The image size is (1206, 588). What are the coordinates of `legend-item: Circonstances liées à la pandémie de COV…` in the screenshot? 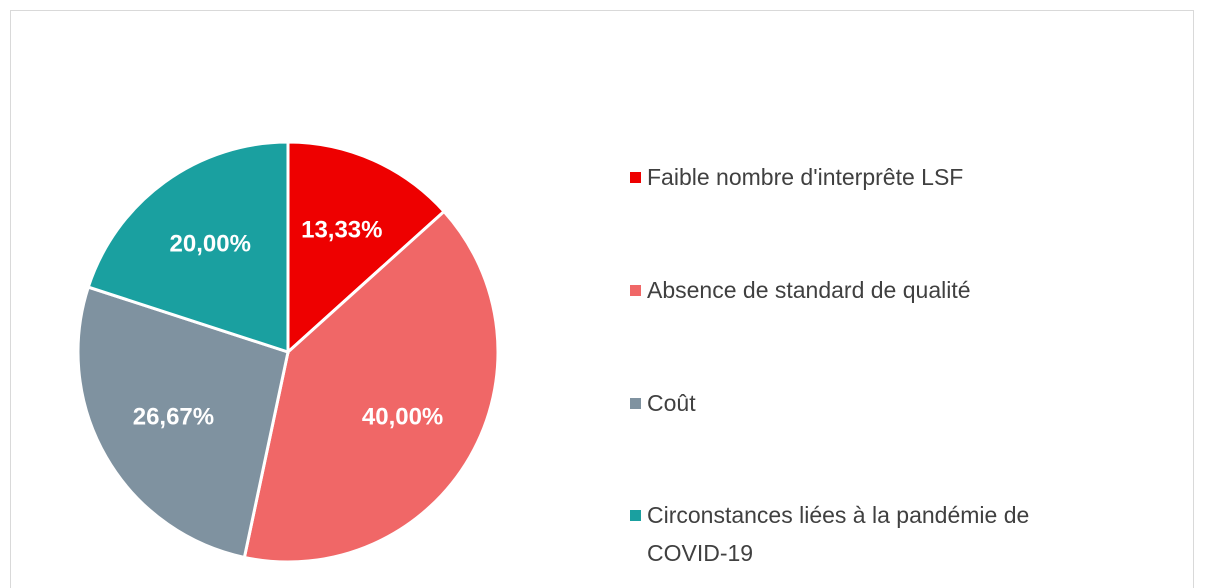 It's located at (840, 534).